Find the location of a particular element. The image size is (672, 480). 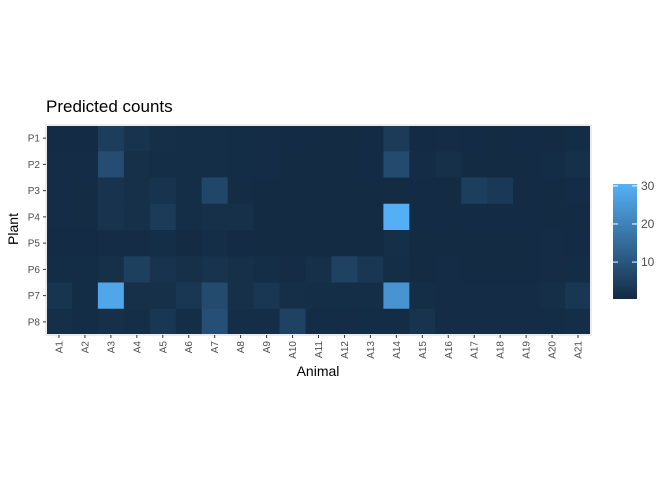

heatmap-cell-P5-A9 is located at coordinates (266, 243).